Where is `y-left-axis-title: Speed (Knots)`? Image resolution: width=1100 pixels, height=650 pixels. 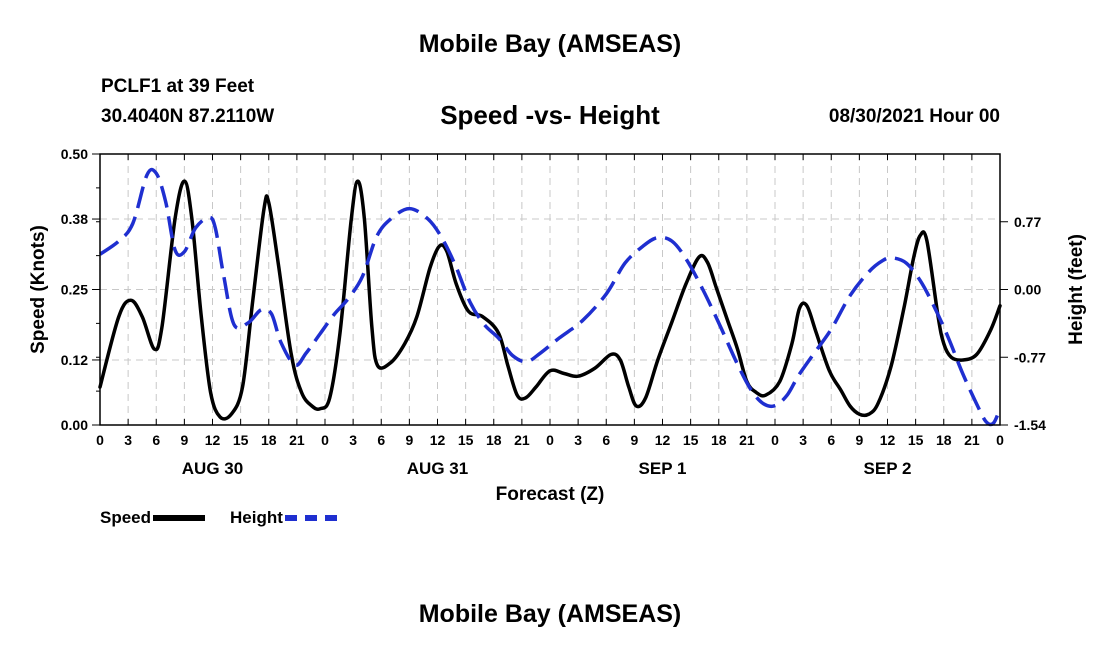
y-left-axis-title: Speed (Knots) is located at coordinates (38, 289).